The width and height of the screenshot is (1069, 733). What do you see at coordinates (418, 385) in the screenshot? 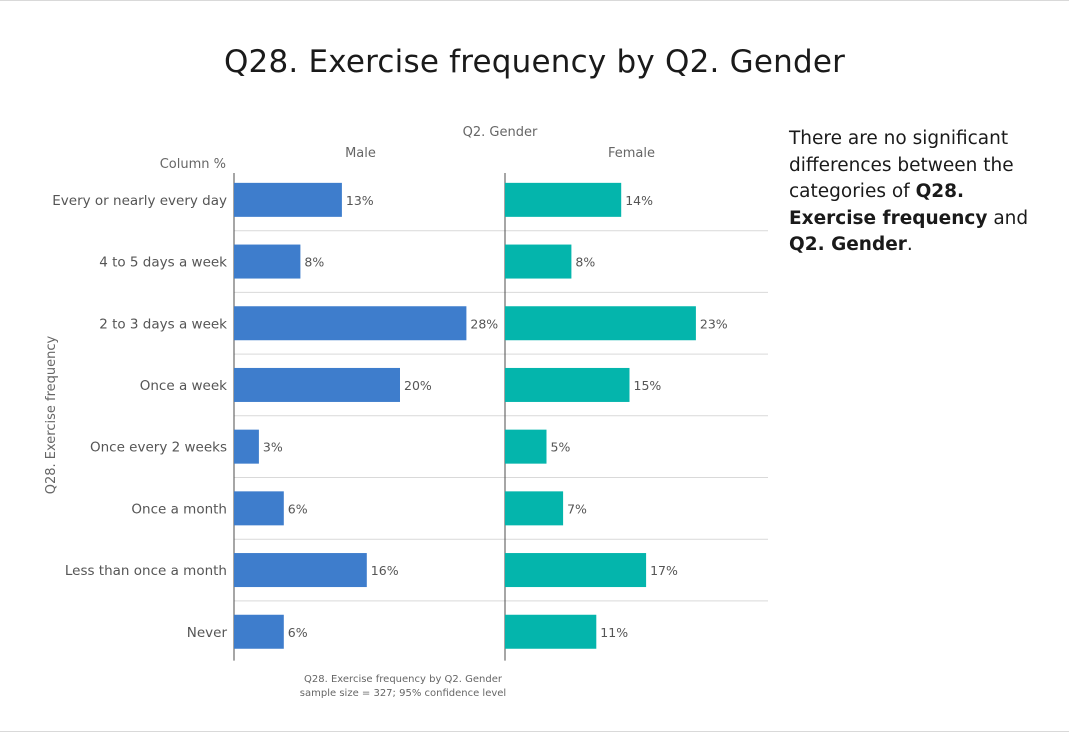
I see `data-label-male: 20%` at bounding box center [418, 385].